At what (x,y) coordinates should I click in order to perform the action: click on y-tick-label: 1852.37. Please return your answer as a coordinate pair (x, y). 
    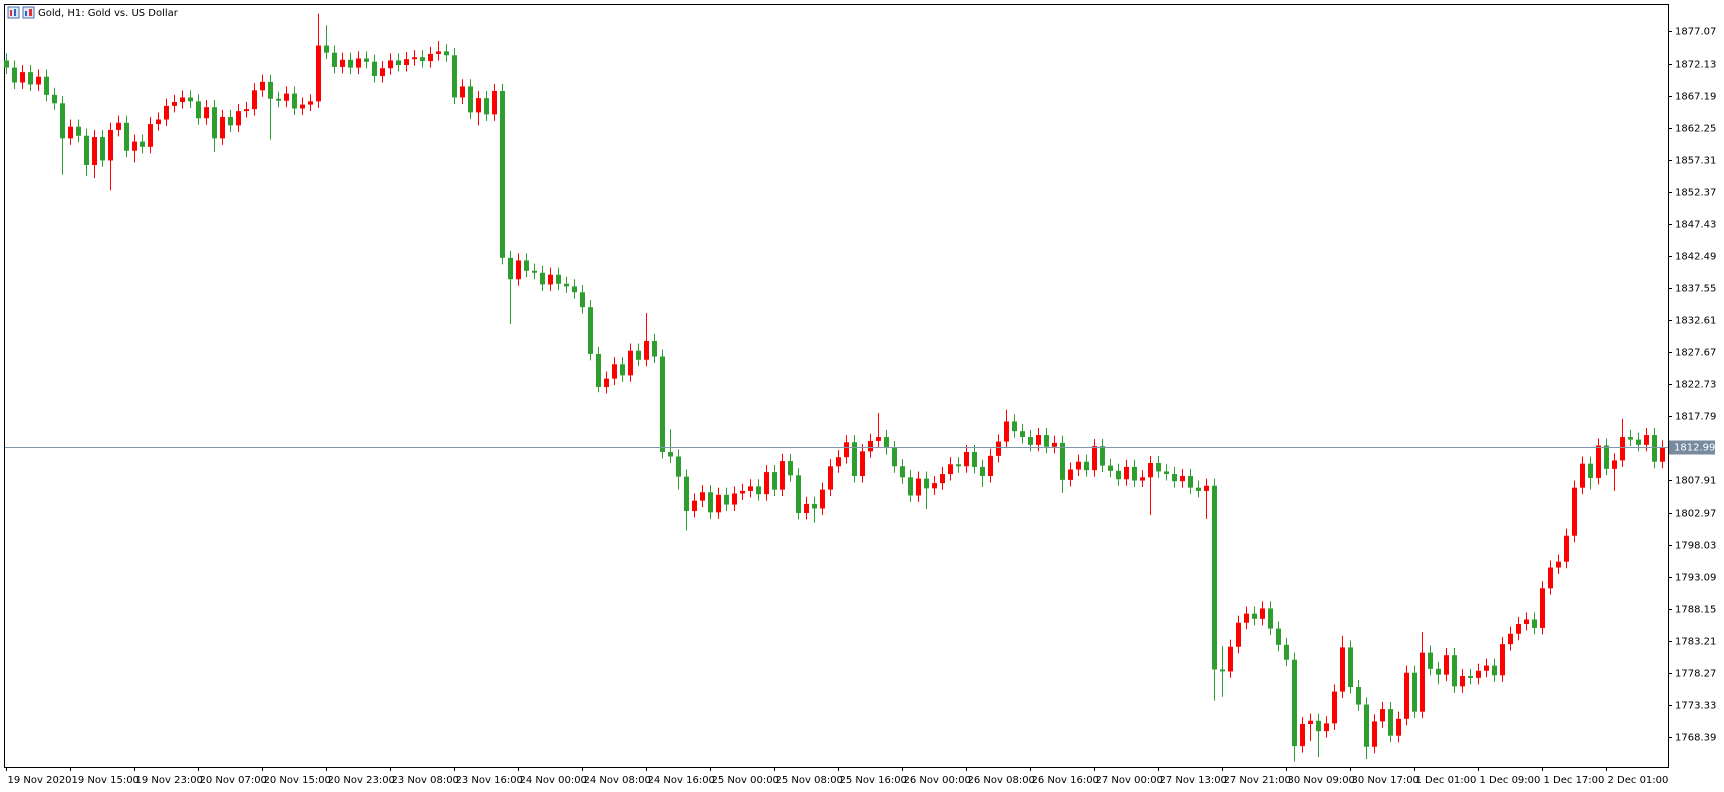
    Looking at the image, I should click on (1695, 193).